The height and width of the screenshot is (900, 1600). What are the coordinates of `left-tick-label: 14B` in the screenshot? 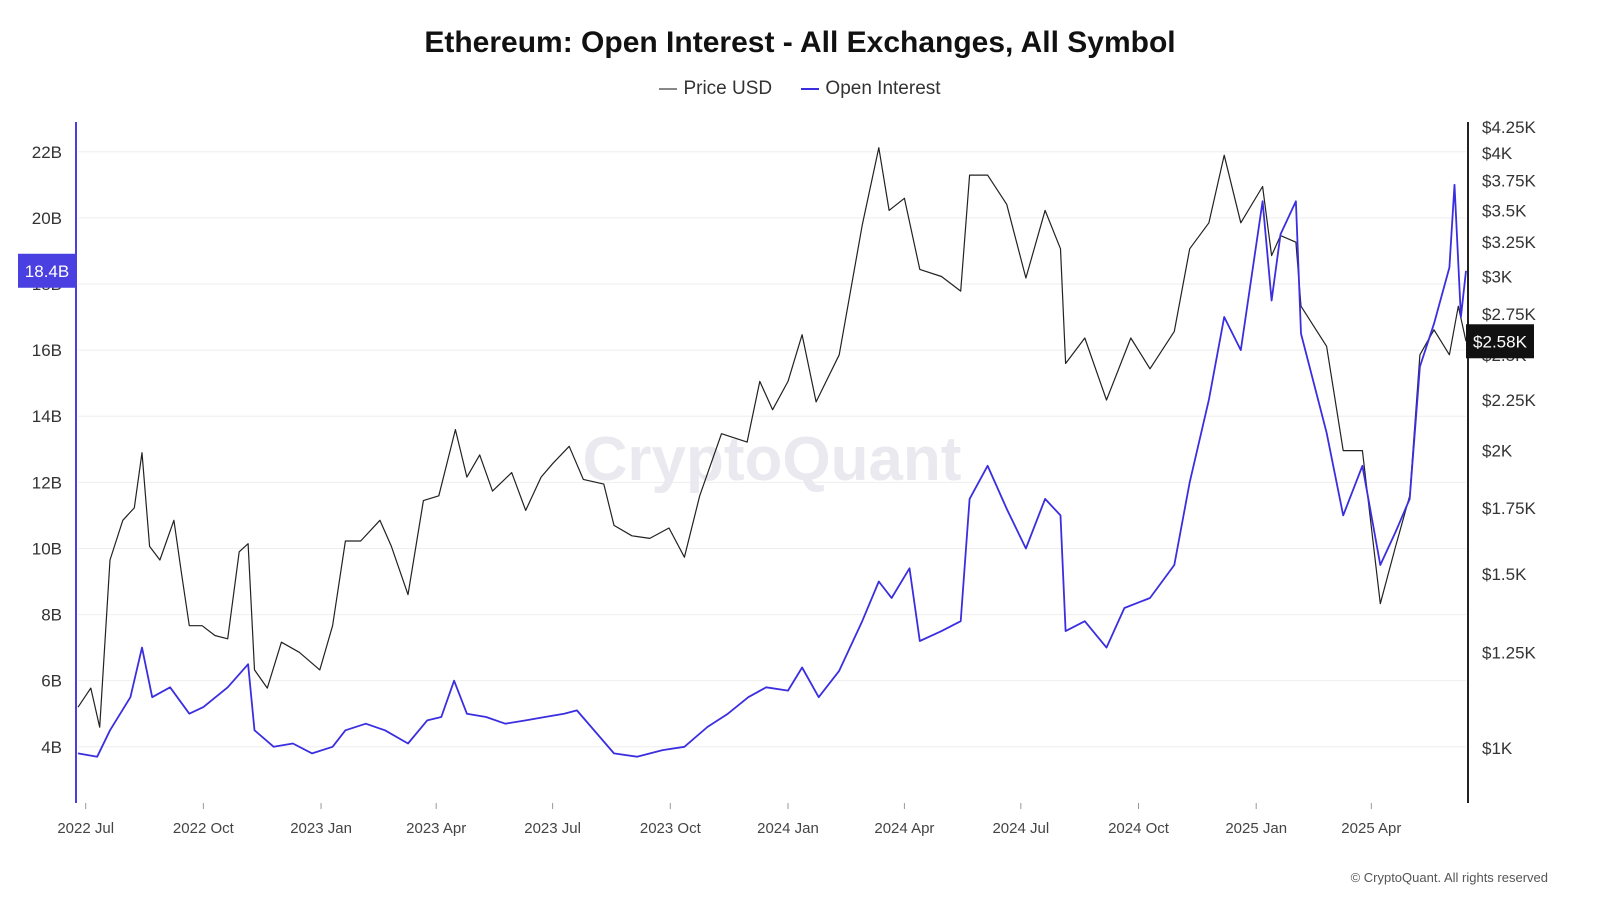 It's located at (47, 416).